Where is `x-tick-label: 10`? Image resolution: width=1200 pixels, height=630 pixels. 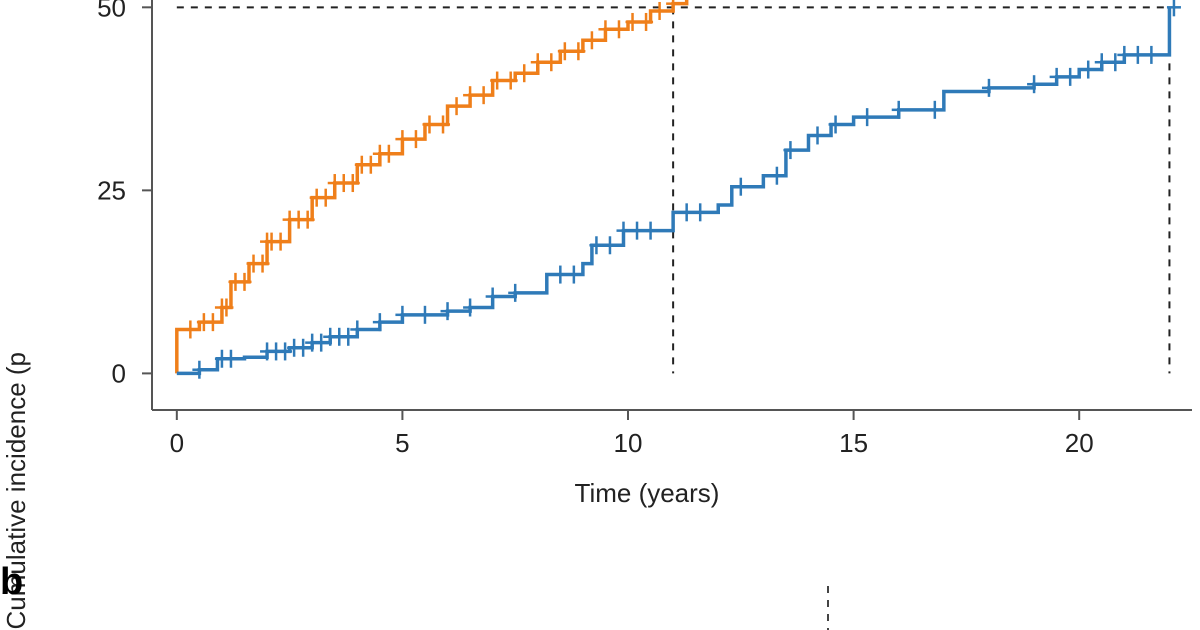 x-tick-label: 10 is located at coordinates (628, 443).